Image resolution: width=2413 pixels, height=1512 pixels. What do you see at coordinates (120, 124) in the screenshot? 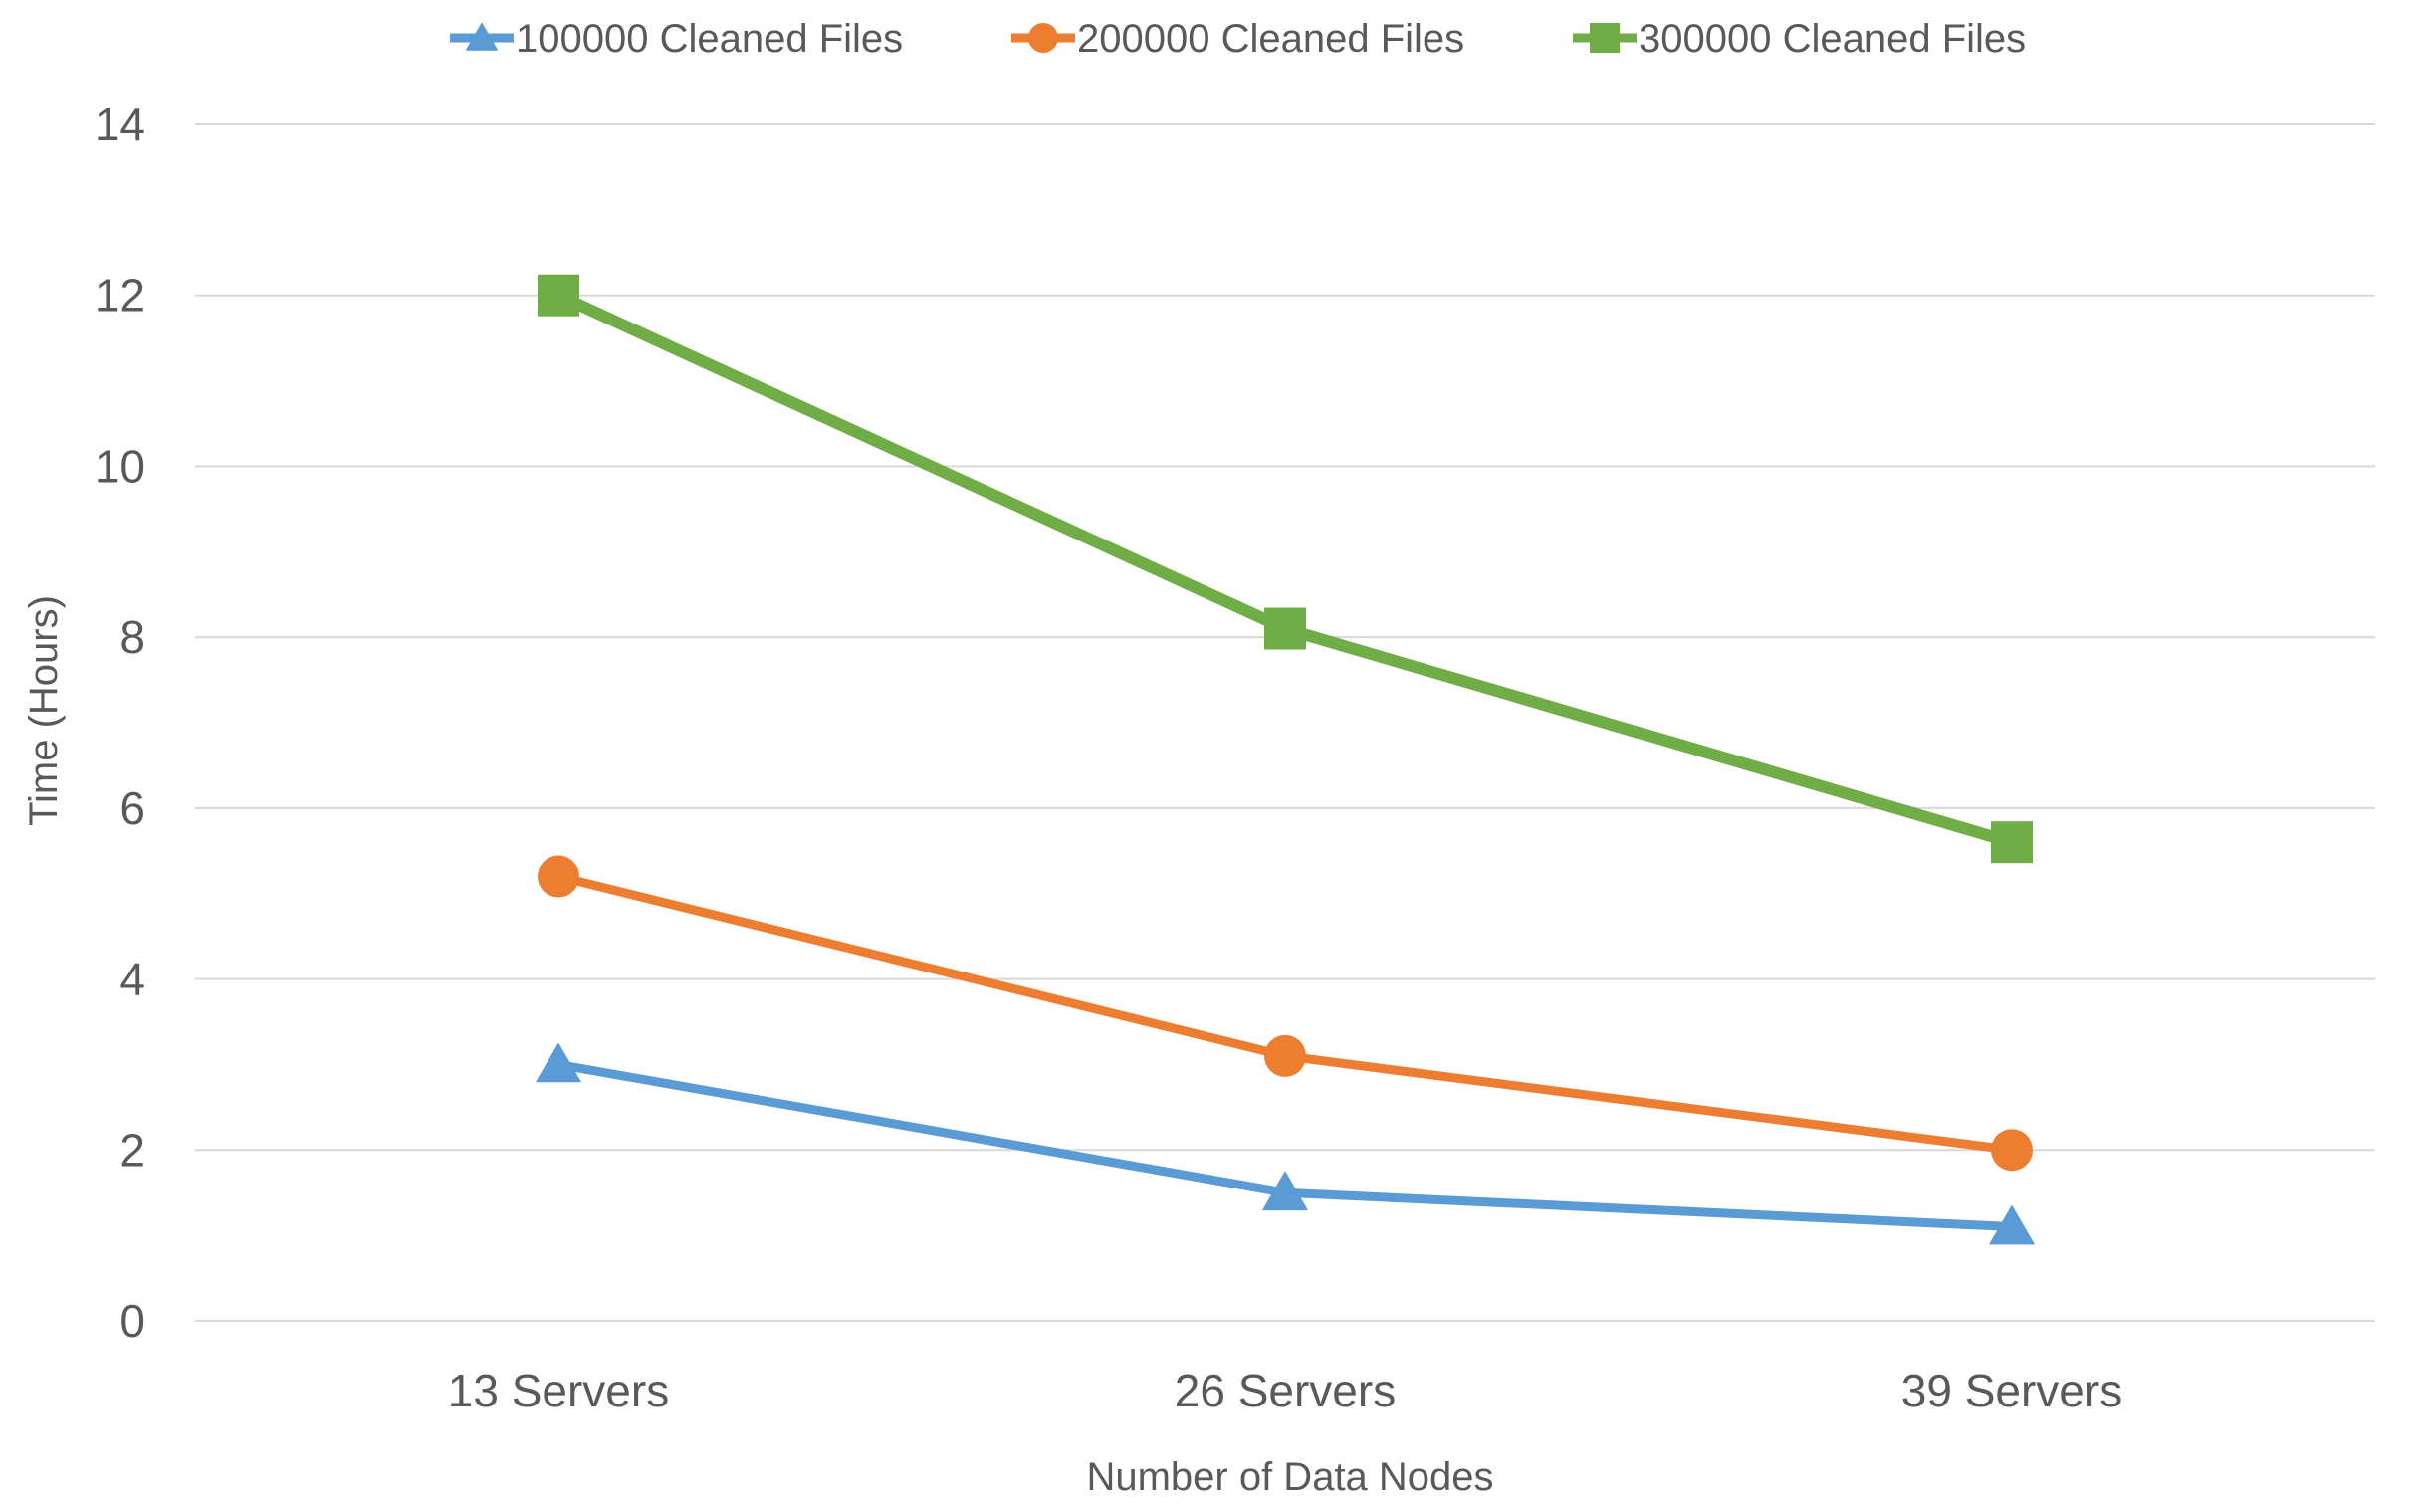
I see `y-tick-label: 14` at bounding box center [120, 124].